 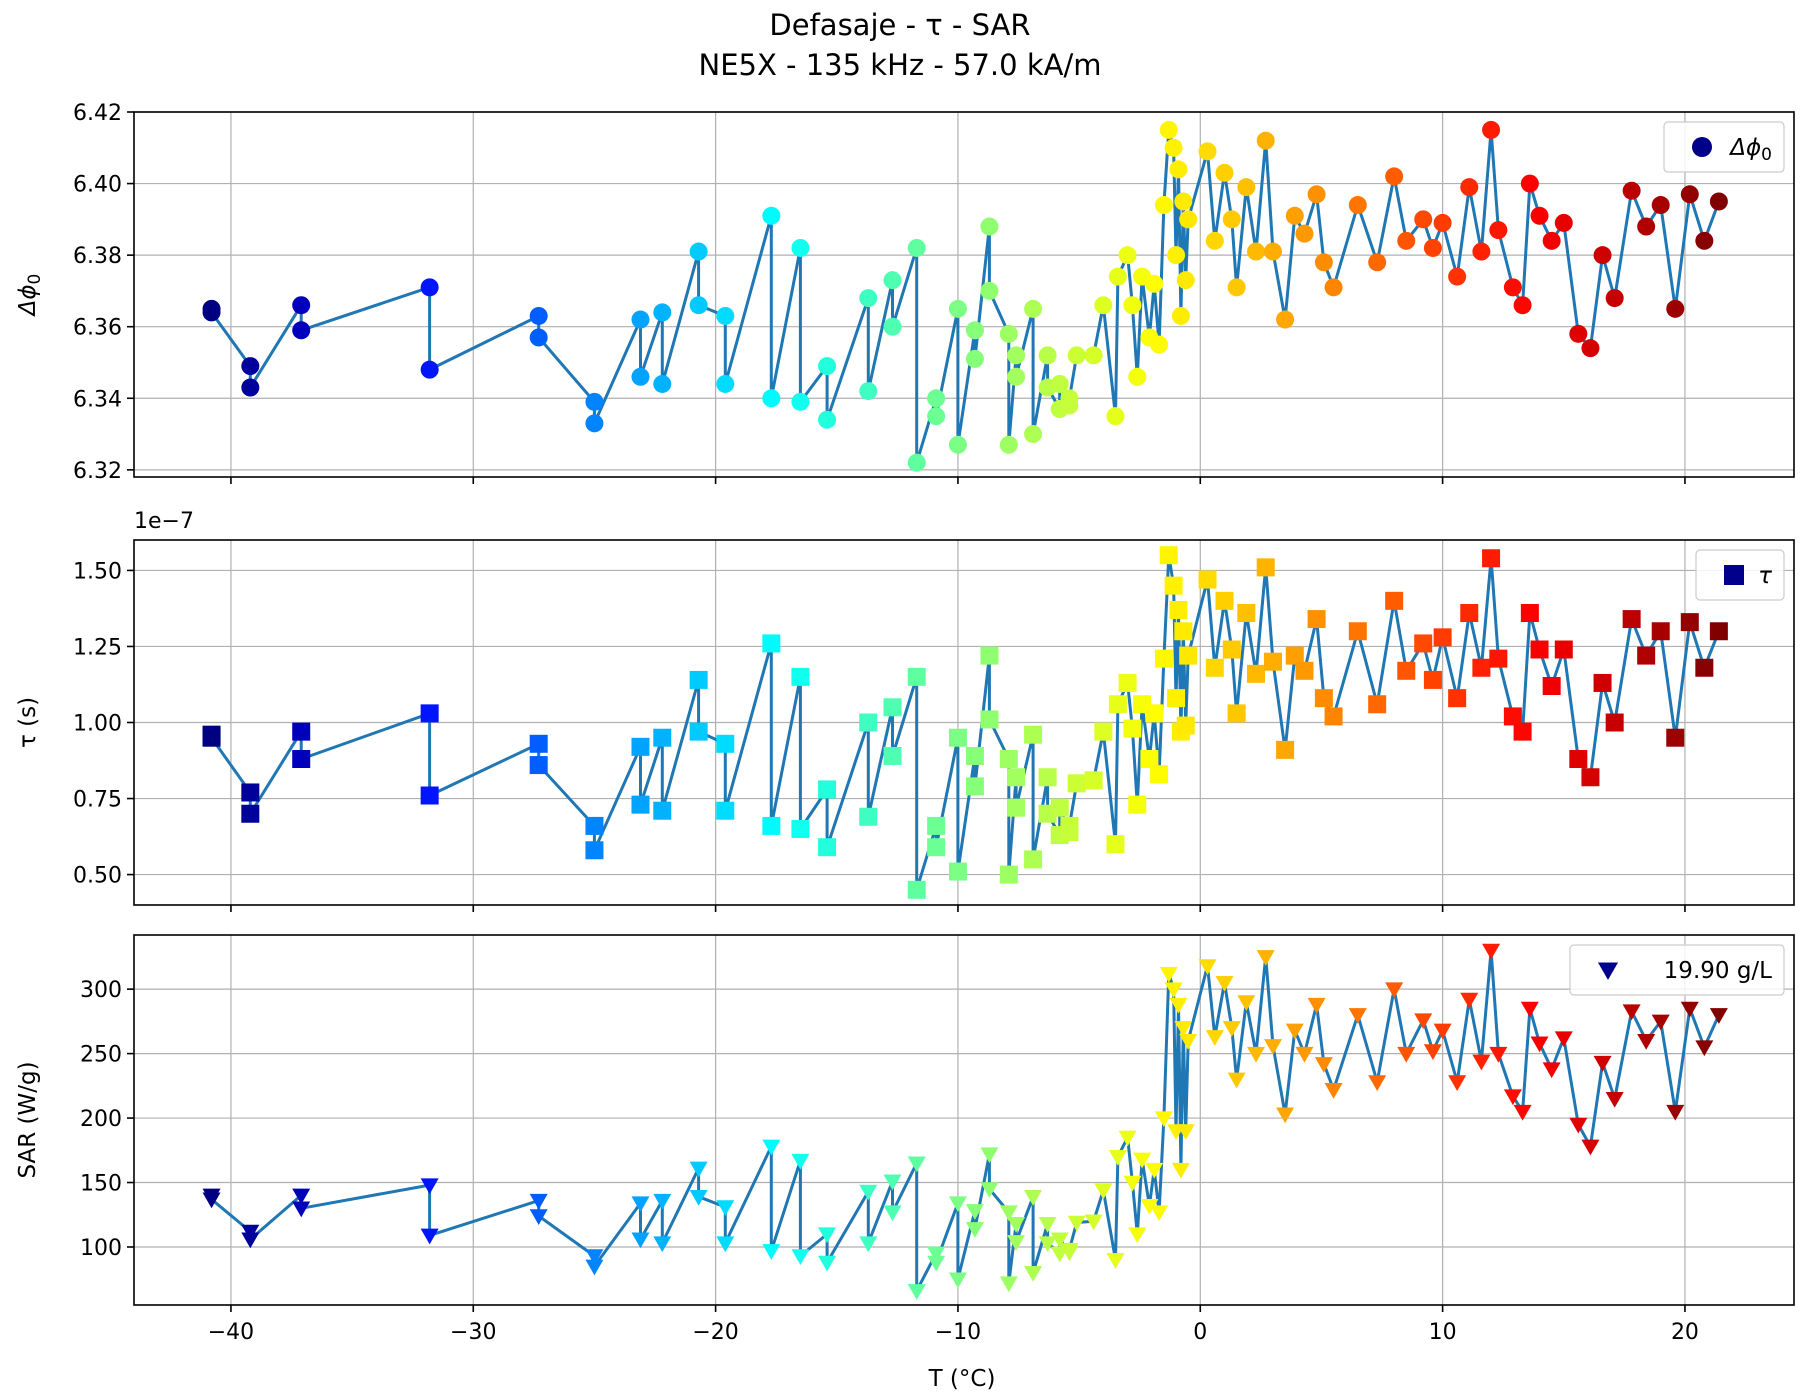 What do you see at coordinates (97, 471) in the screenshot?
I see `y-tick-label: 6.32` at bounding box center [97, 471].